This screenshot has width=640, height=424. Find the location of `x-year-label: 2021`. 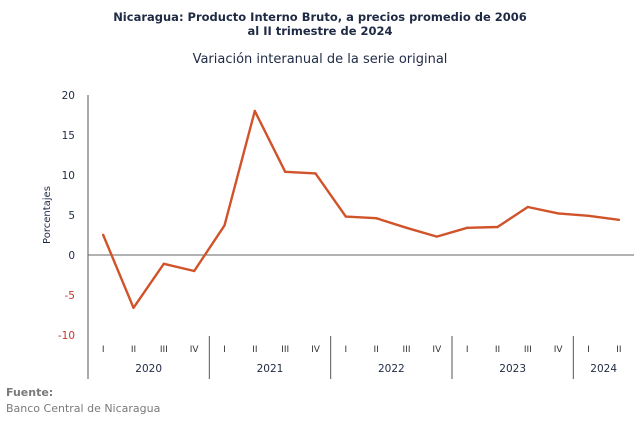

x-year-label: 2021 is located at coordinates (270, 369).